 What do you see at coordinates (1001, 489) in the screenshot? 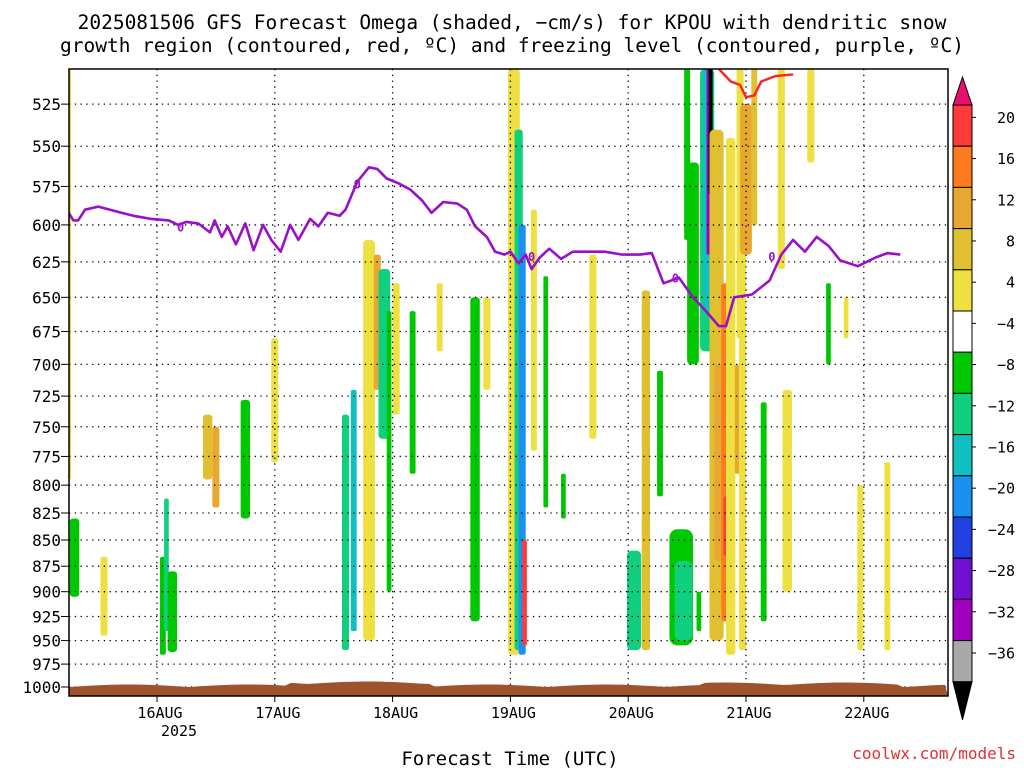
I see `colorbar-label-9: −20` at bounding box center [1001, 489].